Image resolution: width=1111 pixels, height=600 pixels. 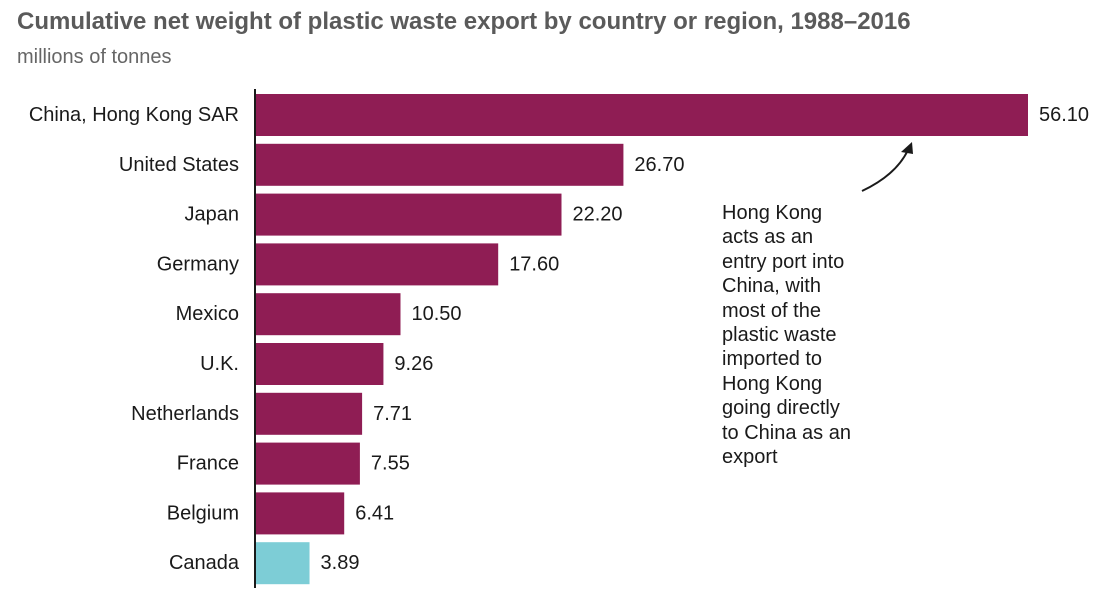 I want to click on annotation-line: imported to, so click(x=772, y=359).